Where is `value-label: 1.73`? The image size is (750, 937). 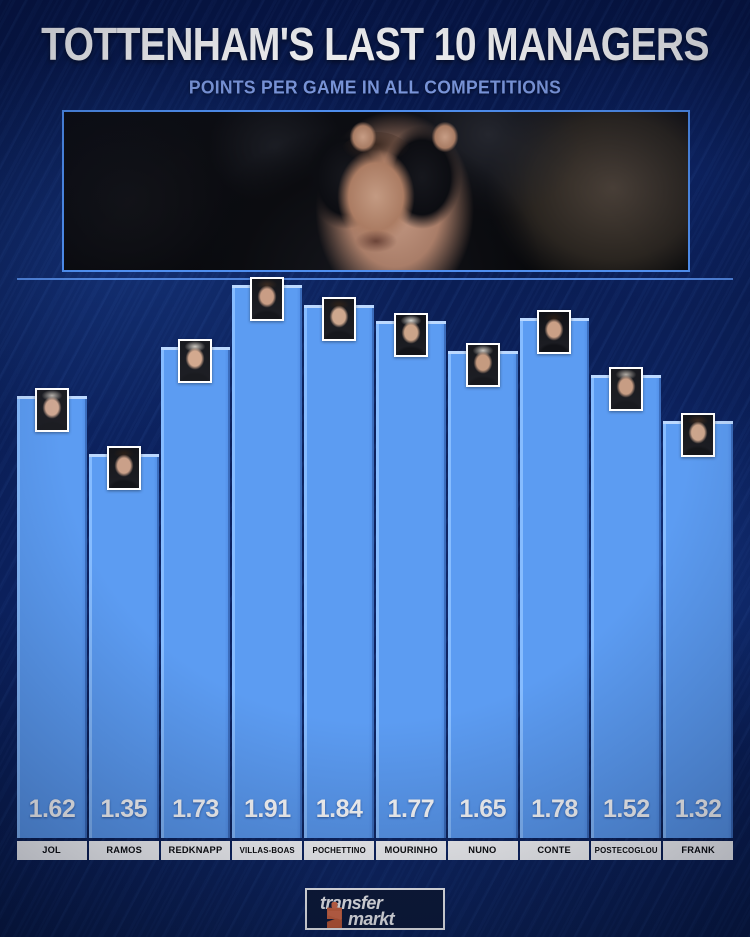
value-label: 1.73 is located at coordinates (195, 809).